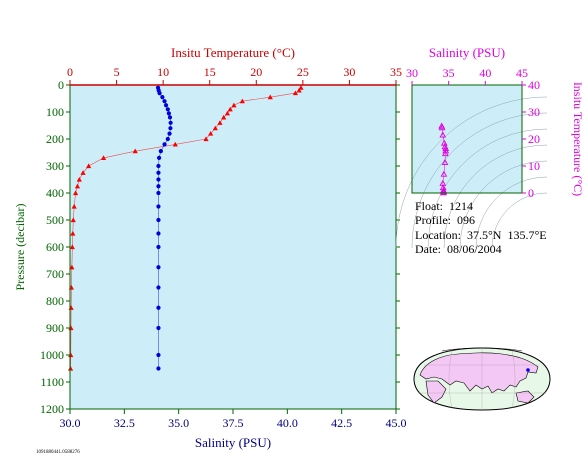  I want to click on profile-value: 096, so click(466, 220).